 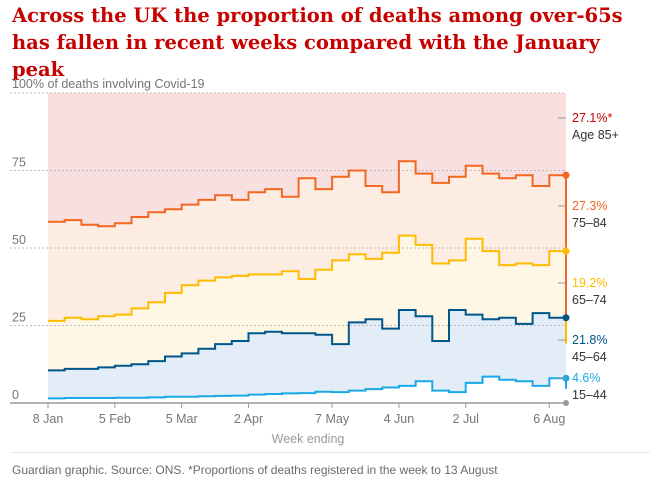 What do you see at coordinates (595, 135) in the screenshot?
I see `series-name-label: Age 85+` at bounding box center [595, 135].